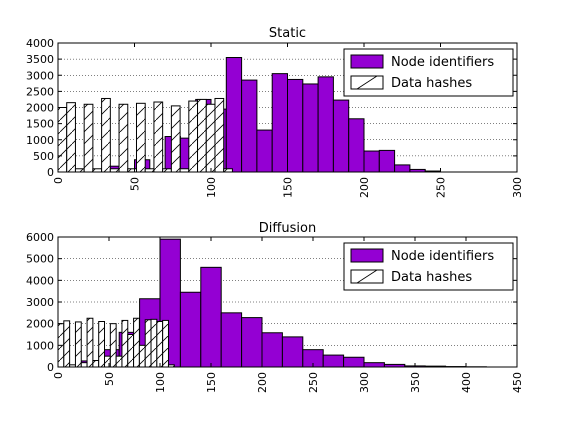  I want to click on chart-title-diffusion: Diffusion, so click(287, 228).